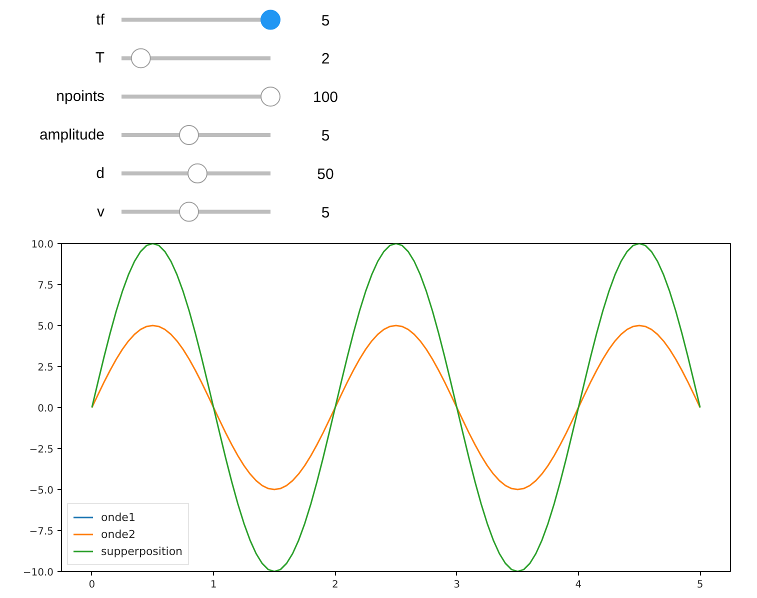 This screenshot has width=757, height=598. What do you see at coordinates (142, 551) in the screenshot?
I see `legend-label: supperposition` at bounding box center [142, 551].